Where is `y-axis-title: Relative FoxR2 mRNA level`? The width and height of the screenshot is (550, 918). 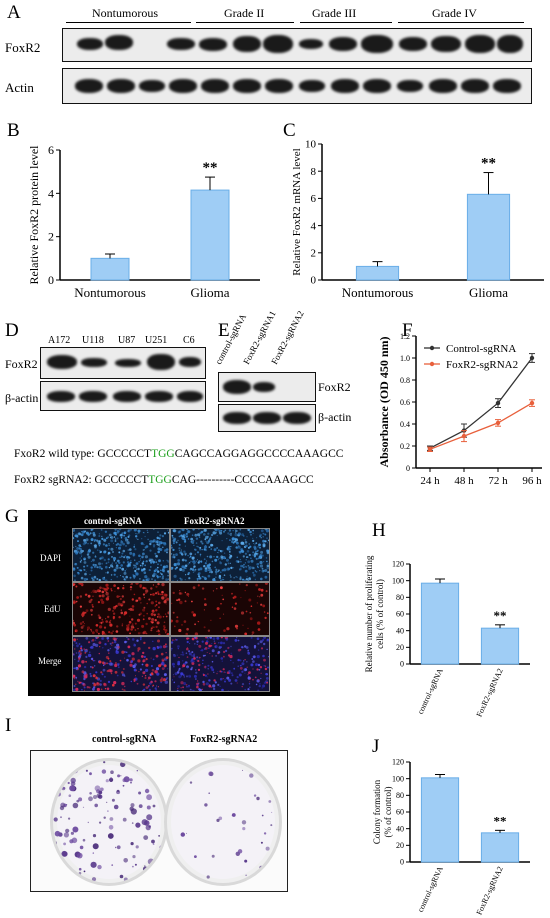
y-axis-title: Relative FoxR2 mRNA level is located at coordinates (297, 211).